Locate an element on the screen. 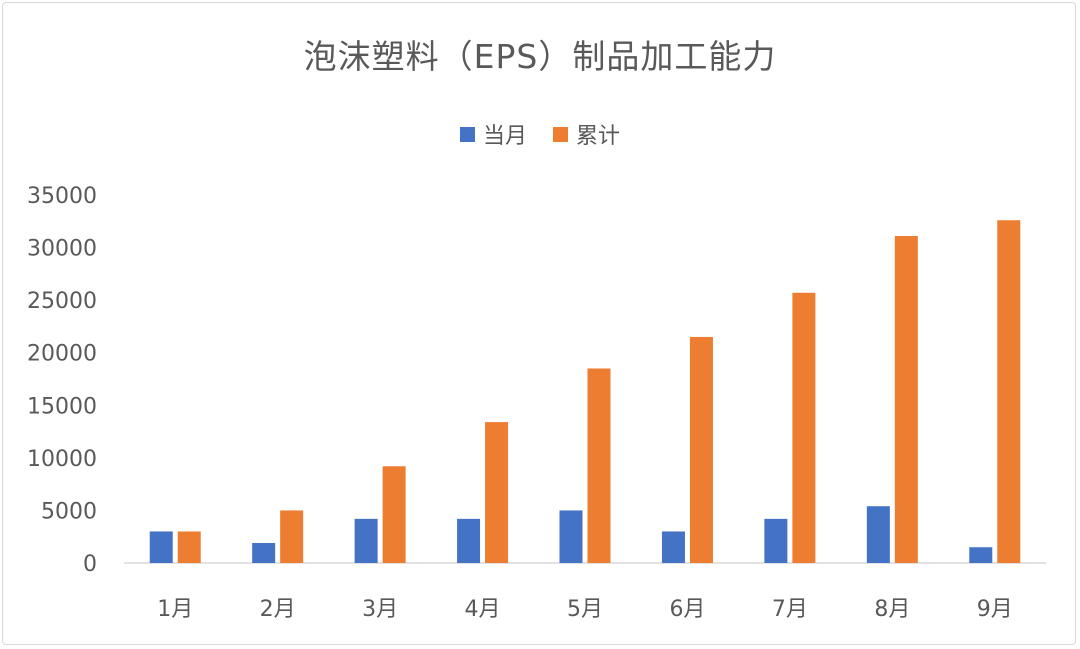 This screenshot has height=649, width=1080. y-tick-label: 15000 is located at coordinates (62, 406).